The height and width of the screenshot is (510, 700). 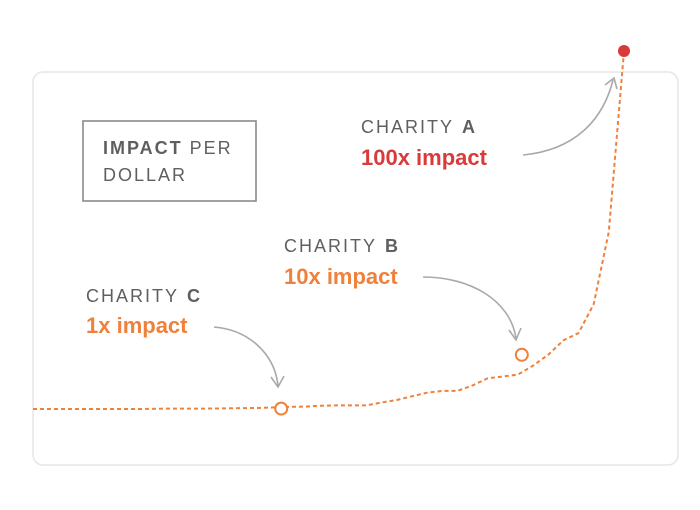 What do you see at coordinates (341, 276) in the screenshot?
I see `charity-b-impact: 10x impact` at bounding box center [341, 276].